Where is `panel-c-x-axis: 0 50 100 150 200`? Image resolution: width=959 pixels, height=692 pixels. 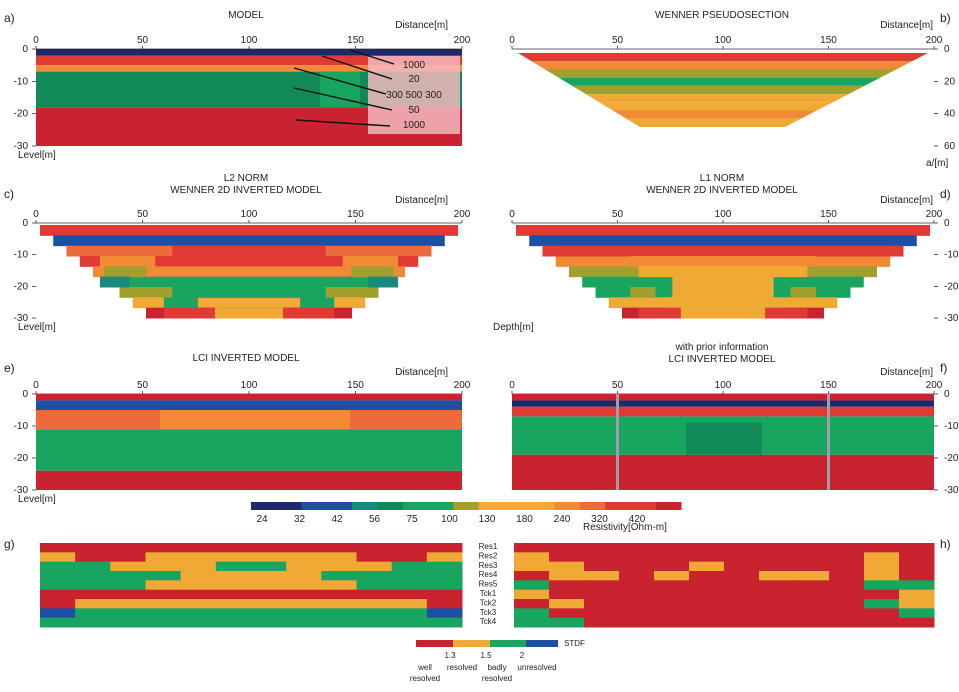 panel-c-x-axis: 0 50 100 150 200 is located at coordinates (252, 216).